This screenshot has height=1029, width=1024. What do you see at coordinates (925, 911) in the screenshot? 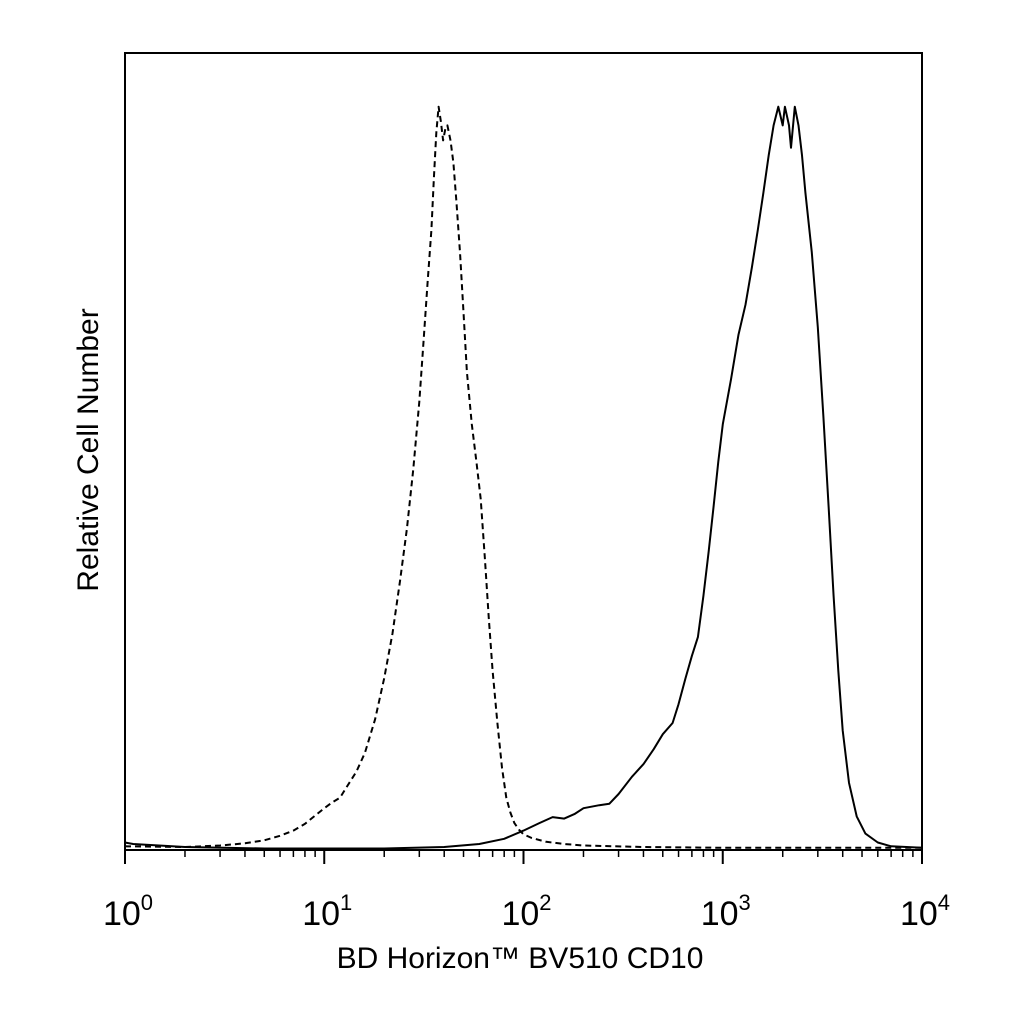
I see `x-tick-label: 10⁴` at bounding box center [925, 911].